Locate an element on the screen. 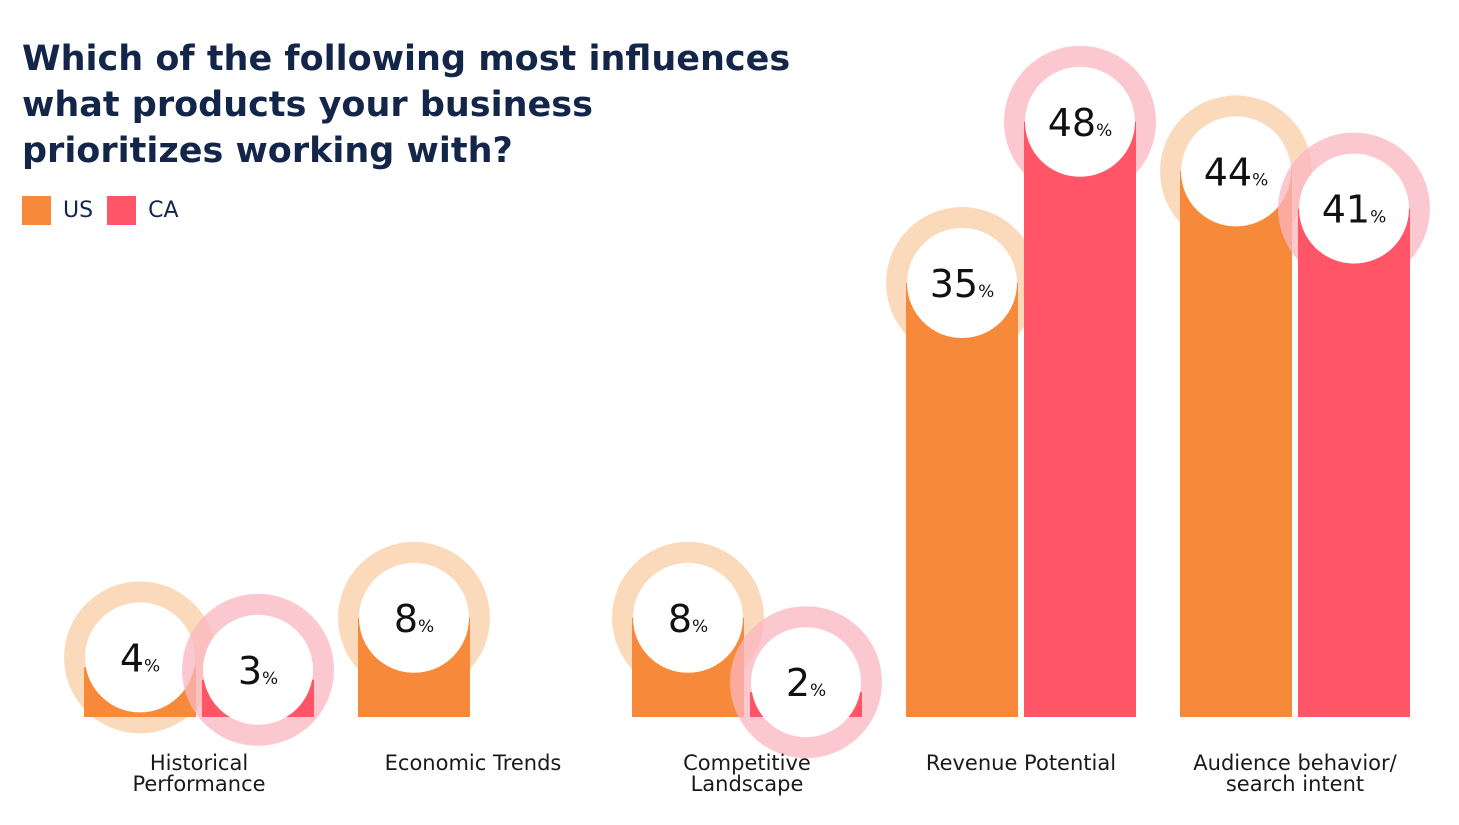 The image size is (1459, 825). legend-swatch-ca is located at coordinates (122, 210).